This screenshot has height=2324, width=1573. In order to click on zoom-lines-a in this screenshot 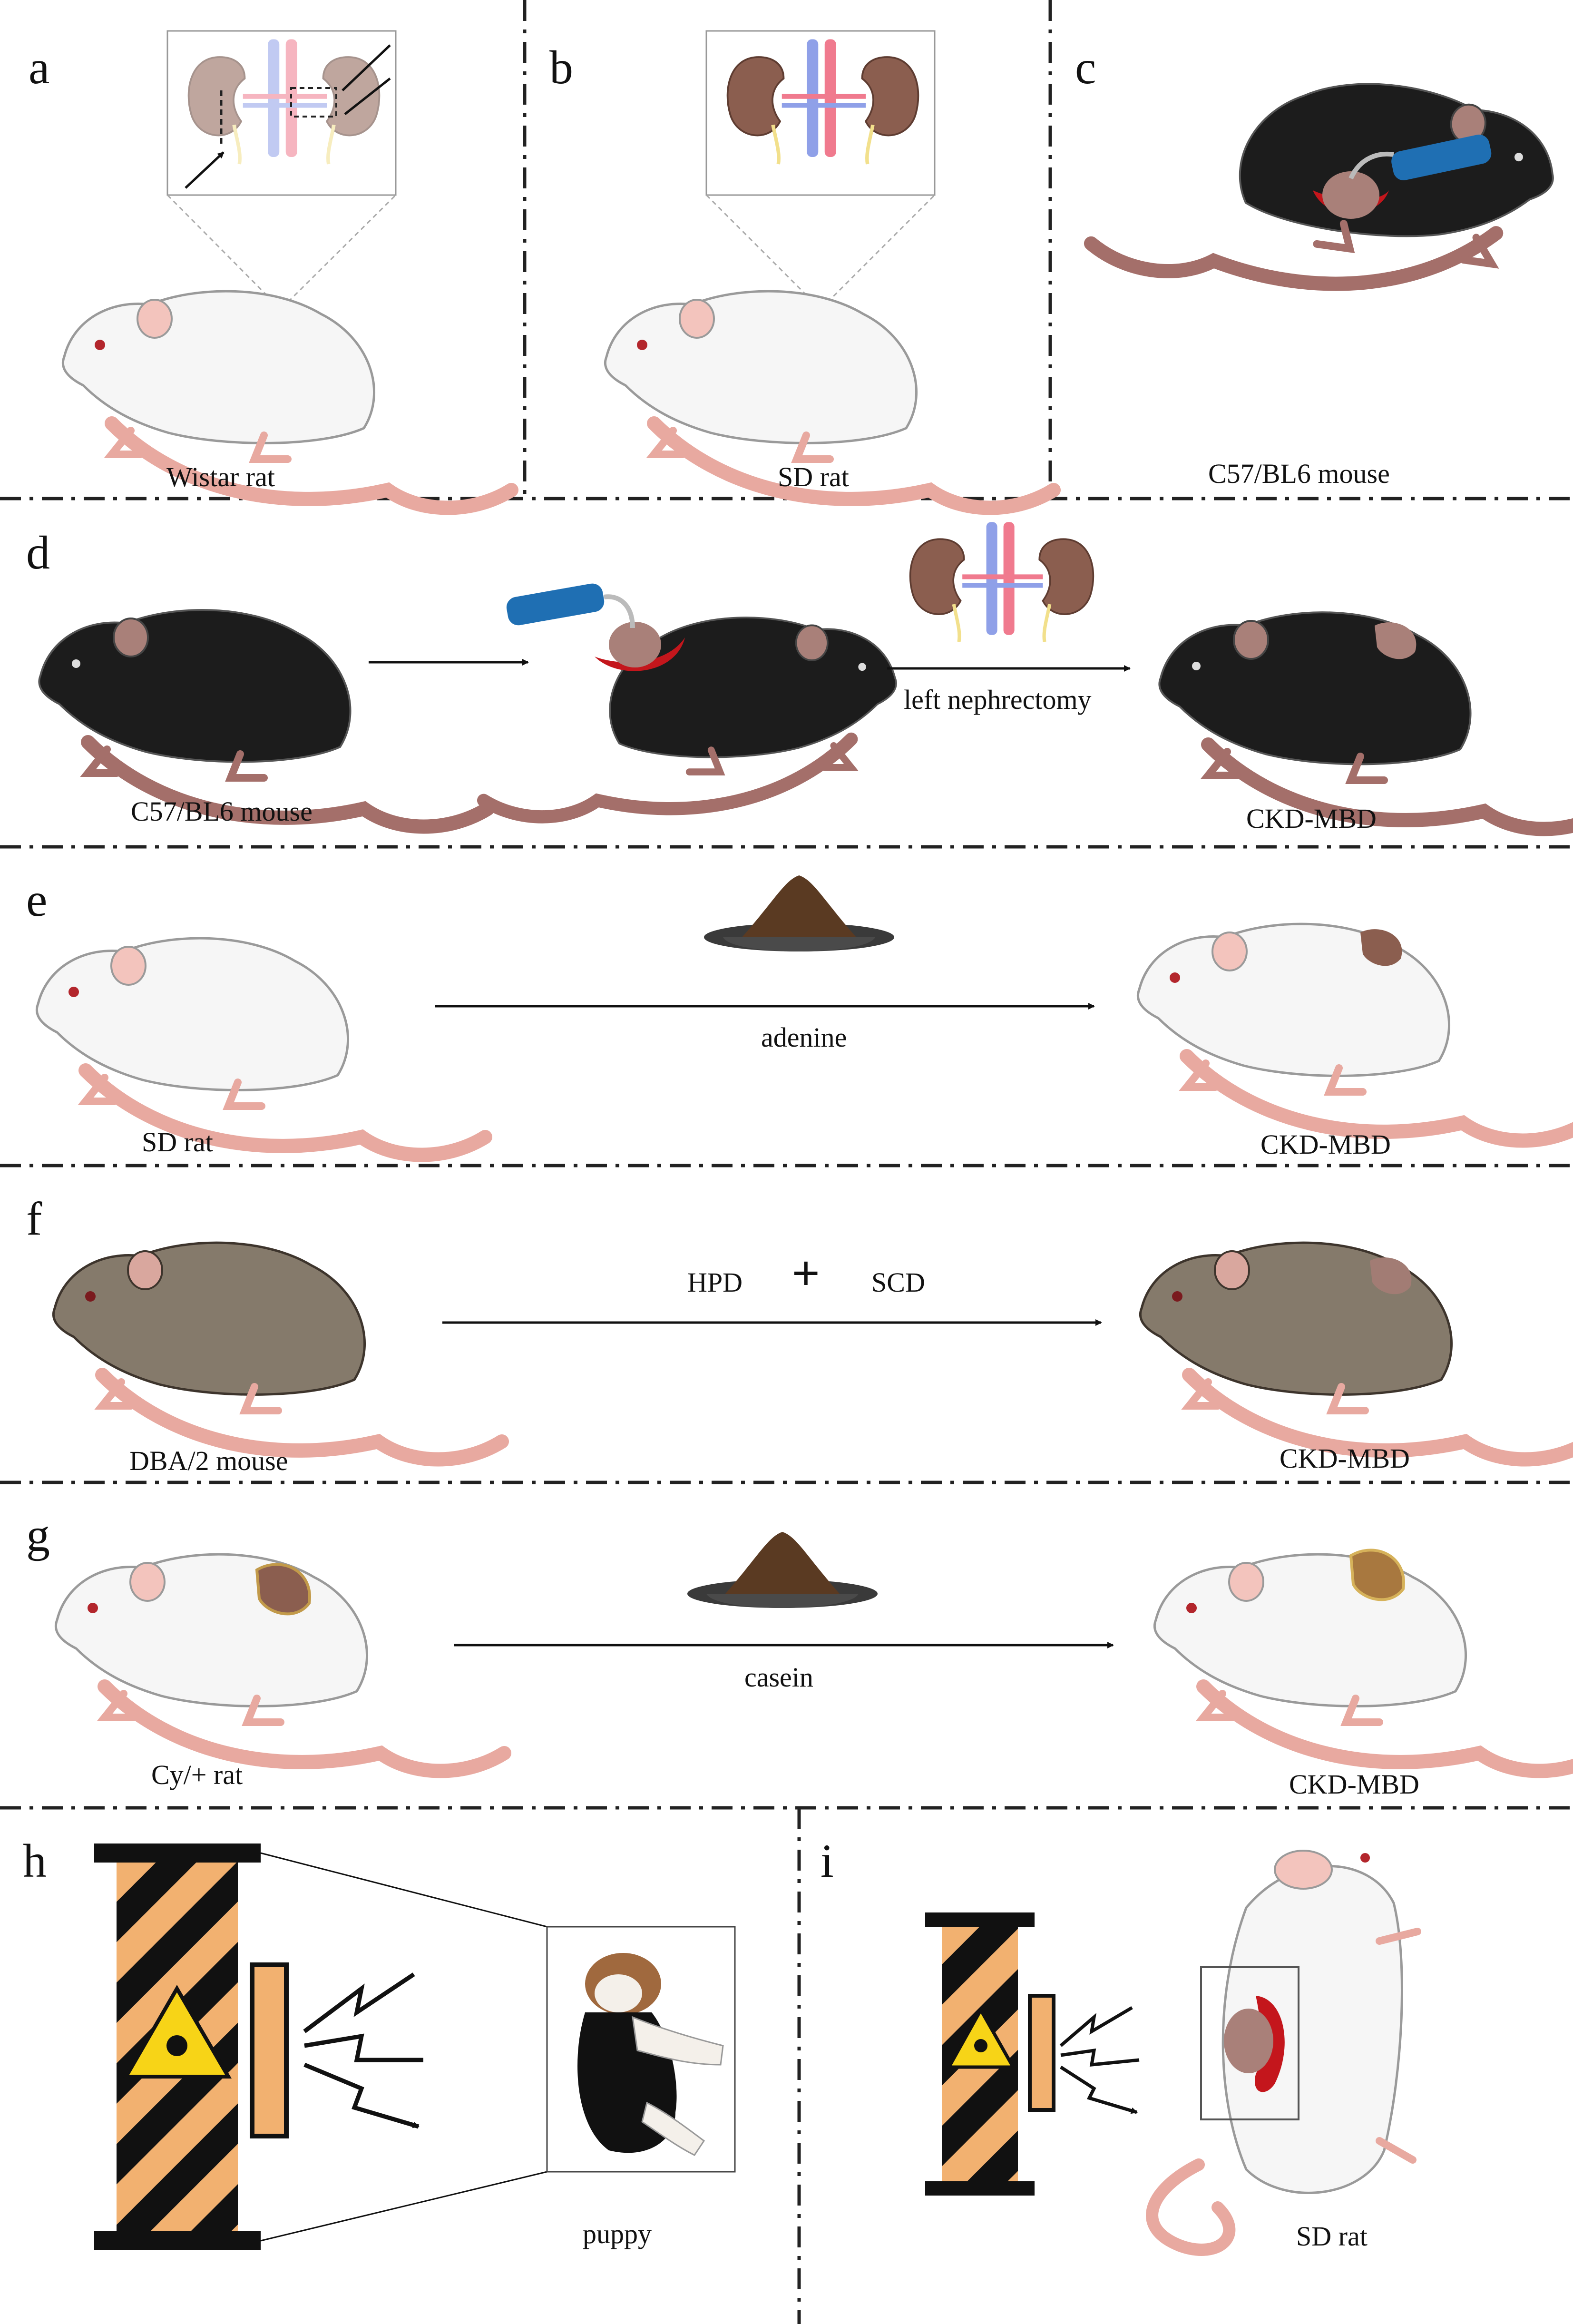, I will do `click(281, 252)`.